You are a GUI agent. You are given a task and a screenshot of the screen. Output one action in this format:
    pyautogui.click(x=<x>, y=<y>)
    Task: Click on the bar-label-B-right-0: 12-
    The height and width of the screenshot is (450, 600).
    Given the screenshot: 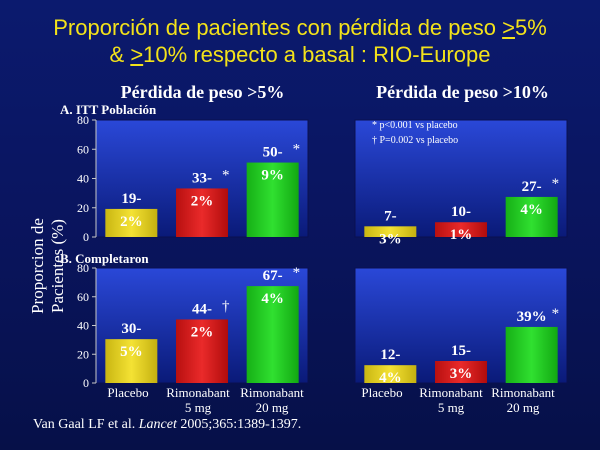 What is the action you would take?
    pyautogui.click(x=390, y=355)
    